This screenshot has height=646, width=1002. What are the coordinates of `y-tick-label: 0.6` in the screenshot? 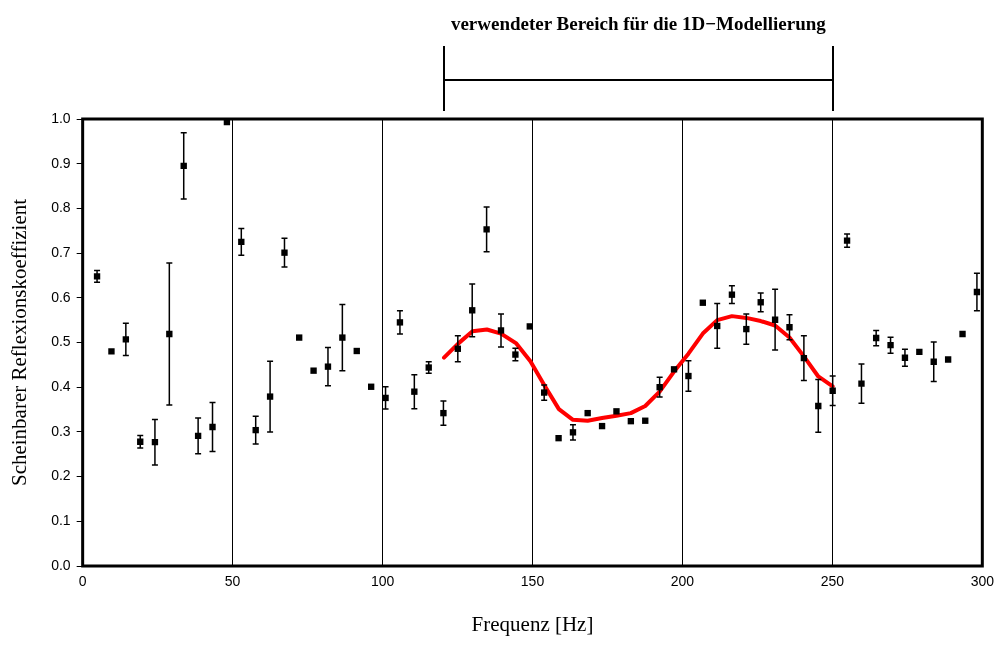 It's located at (61, 296).